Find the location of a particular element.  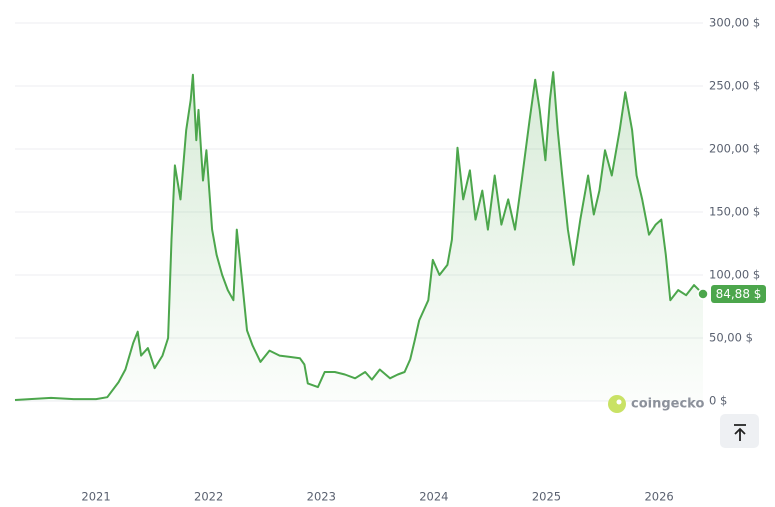

y-tick-label: 250,00 $ is located at coordinates (734, 86).